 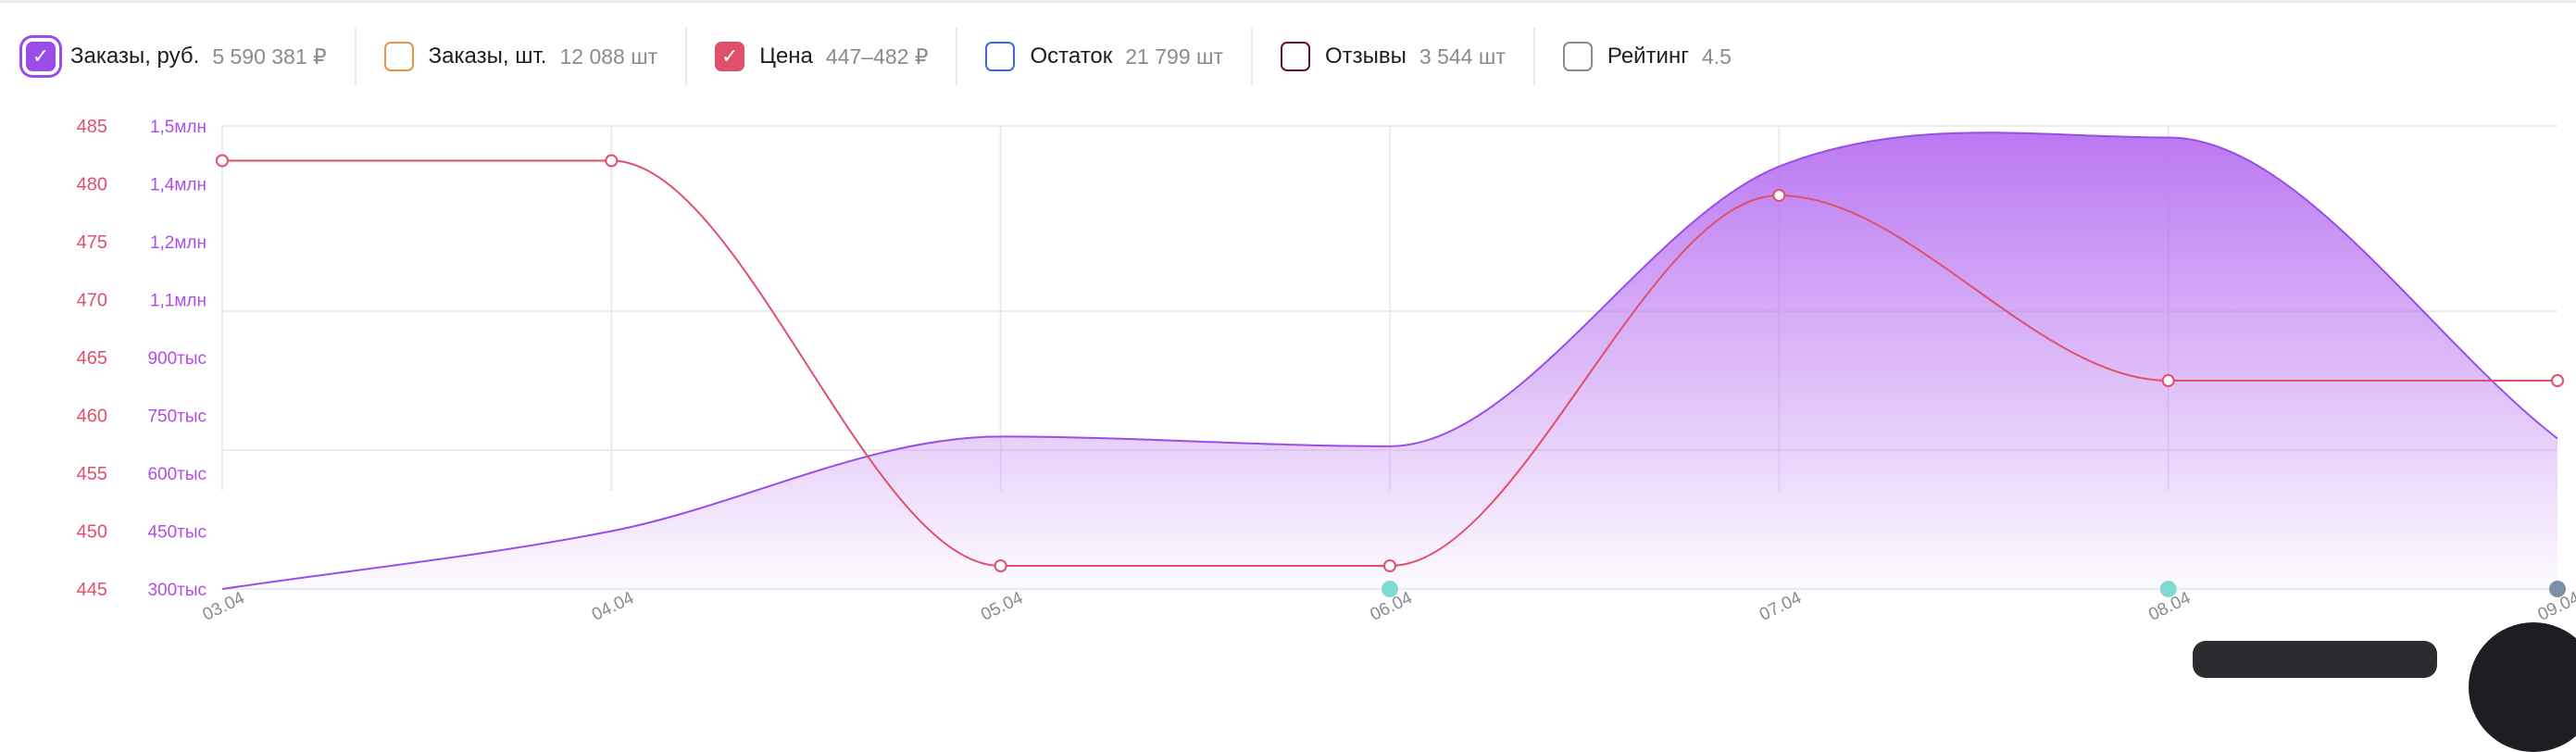 I want to click on floating-button, so click(x=2315, y=659).